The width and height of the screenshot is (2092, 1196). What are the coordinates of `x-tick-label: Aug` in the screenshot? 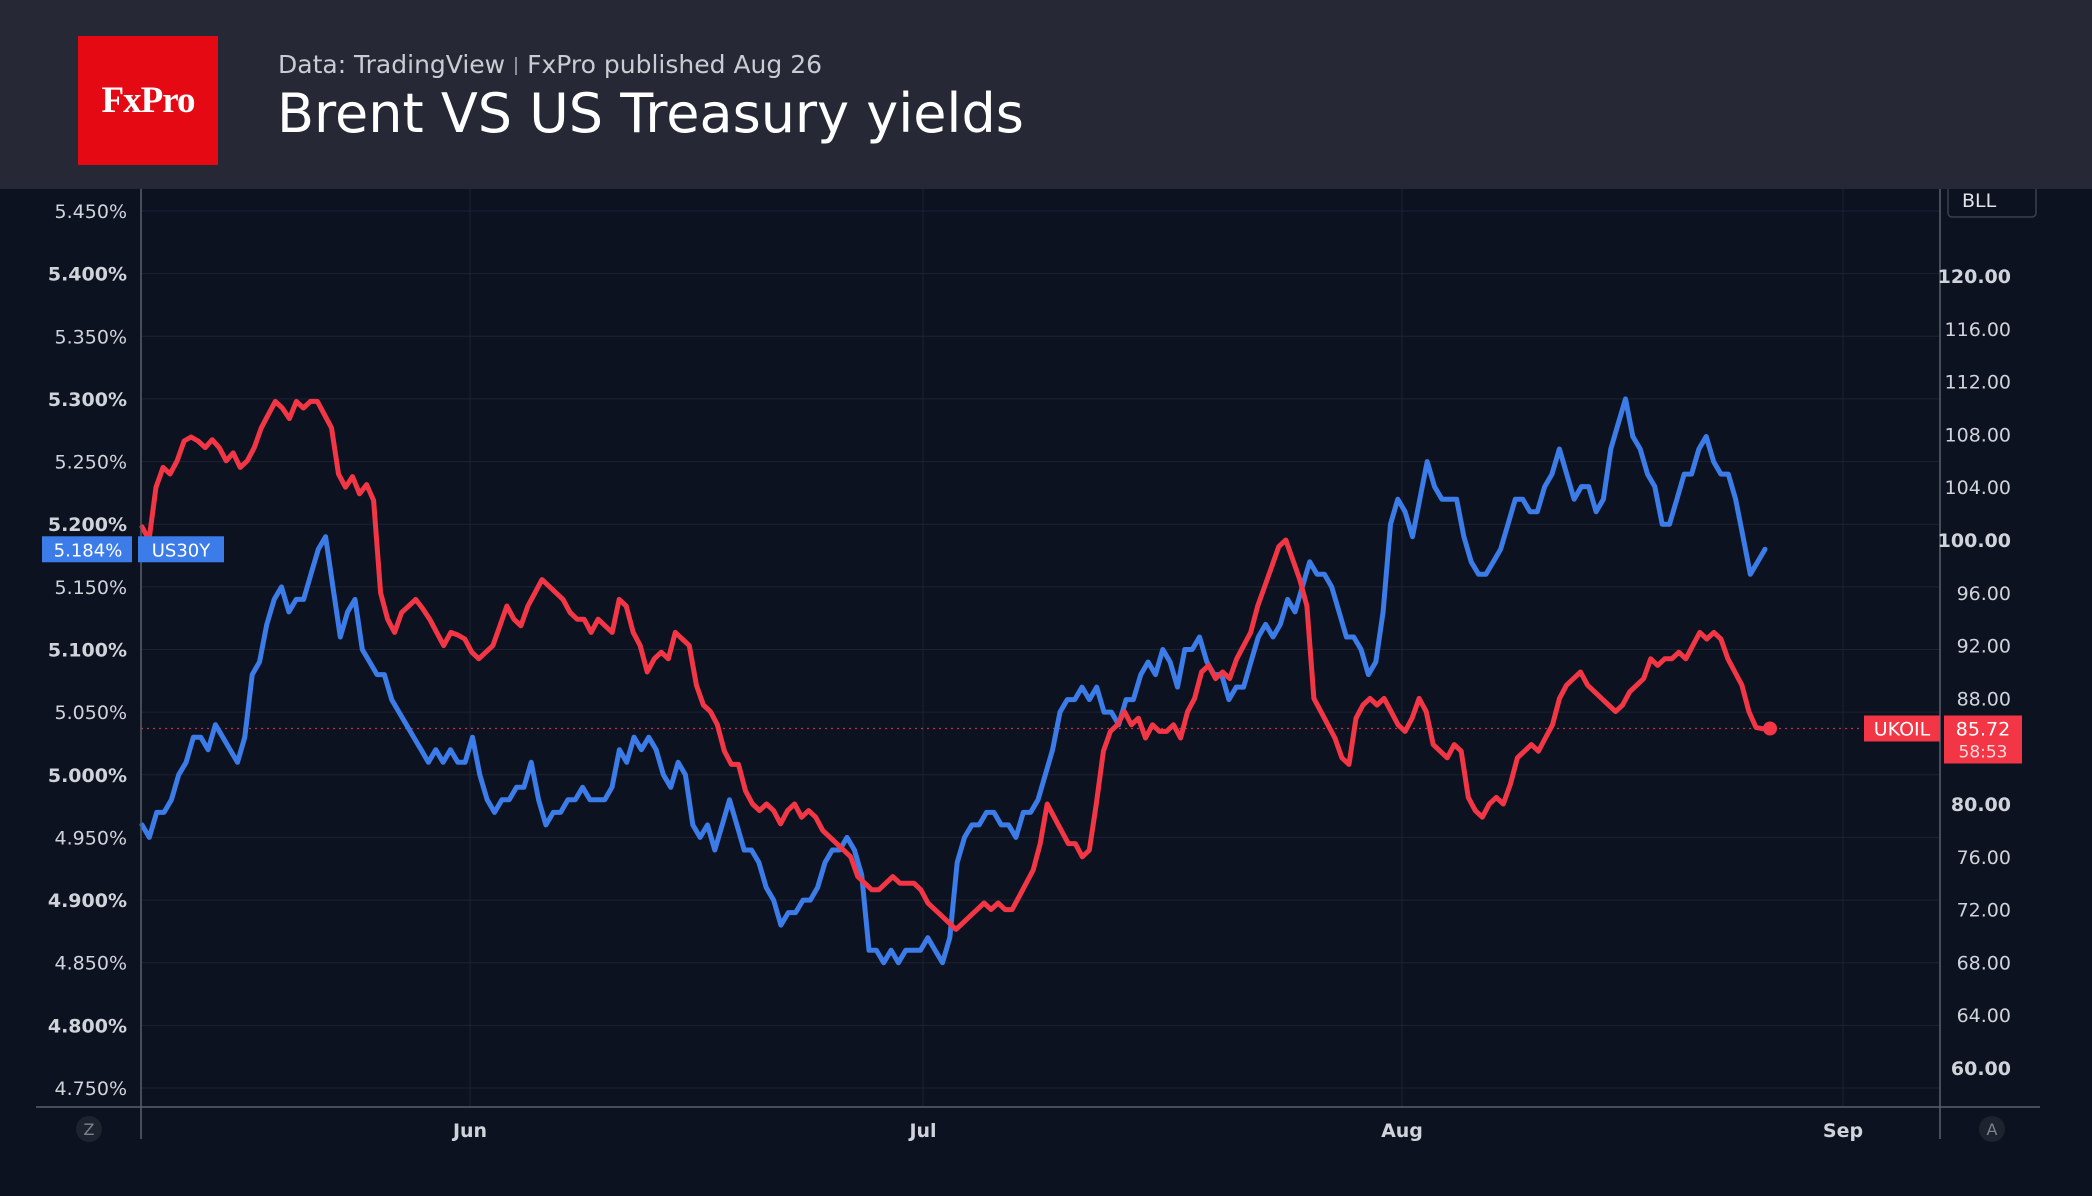 It's located at (1402, 1131).